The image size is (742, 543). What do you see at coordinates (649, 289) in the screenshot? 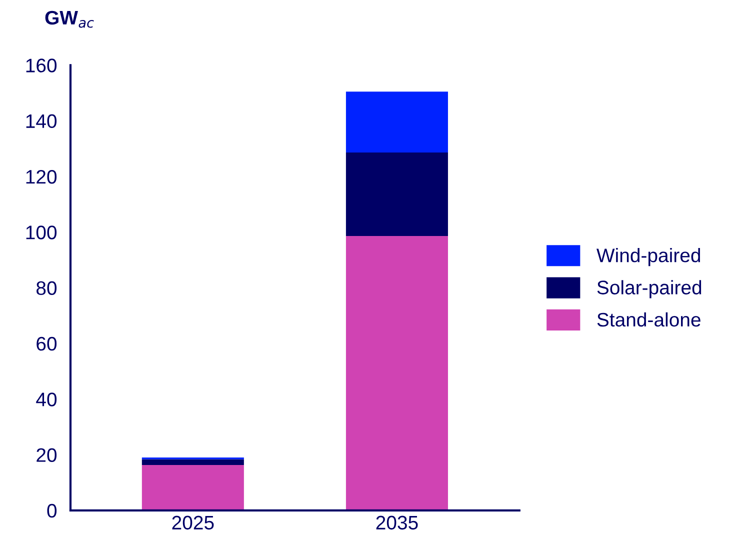
I see `legend-label: Solar-paired` at bounding box center [649, 289].